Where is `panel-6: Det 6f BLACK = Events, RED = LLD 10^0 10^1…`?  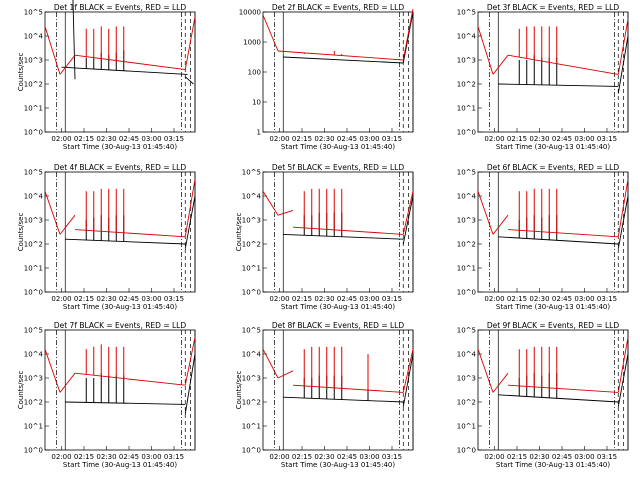 panel-6: Det 6f BLACK = Events, RED = LLD 10^0 10^1… is located at coordinates (543, 237).